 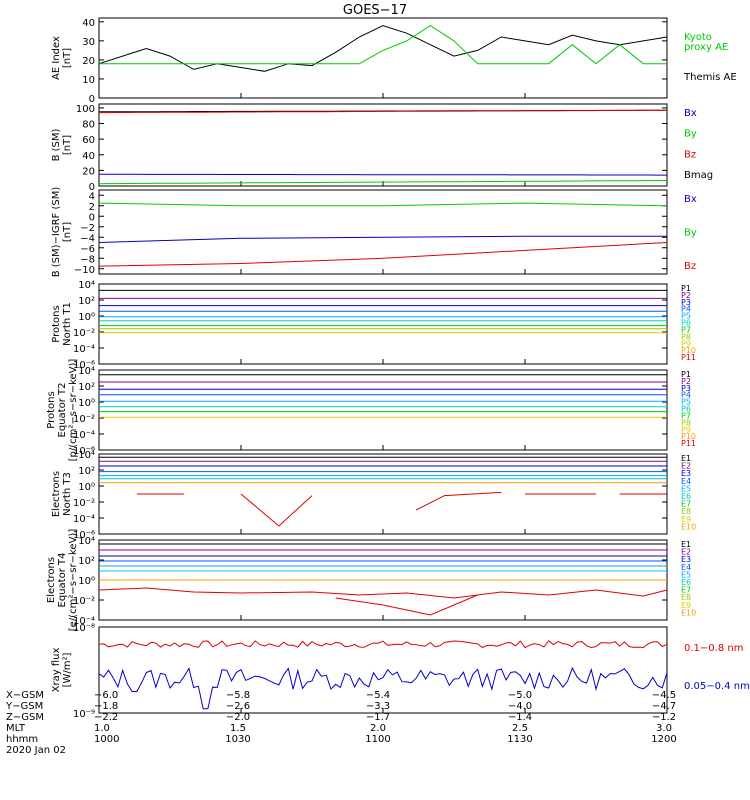 I want to click on legend-e7: E7, so click(x=686, y=504).